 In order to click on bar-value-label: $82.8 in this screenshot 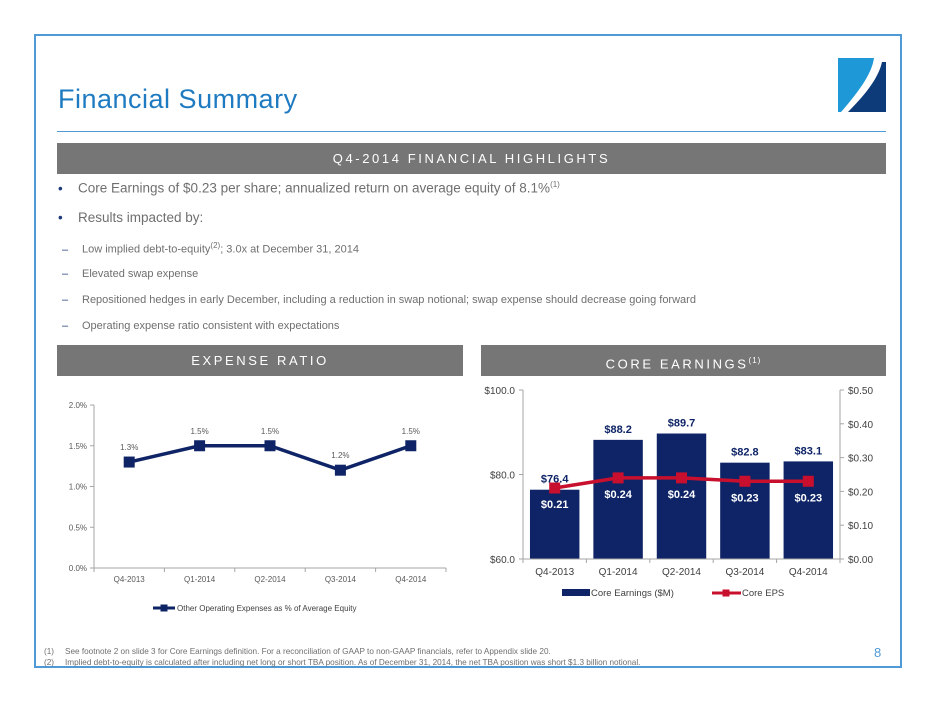, I will do `click(745, 453)`.